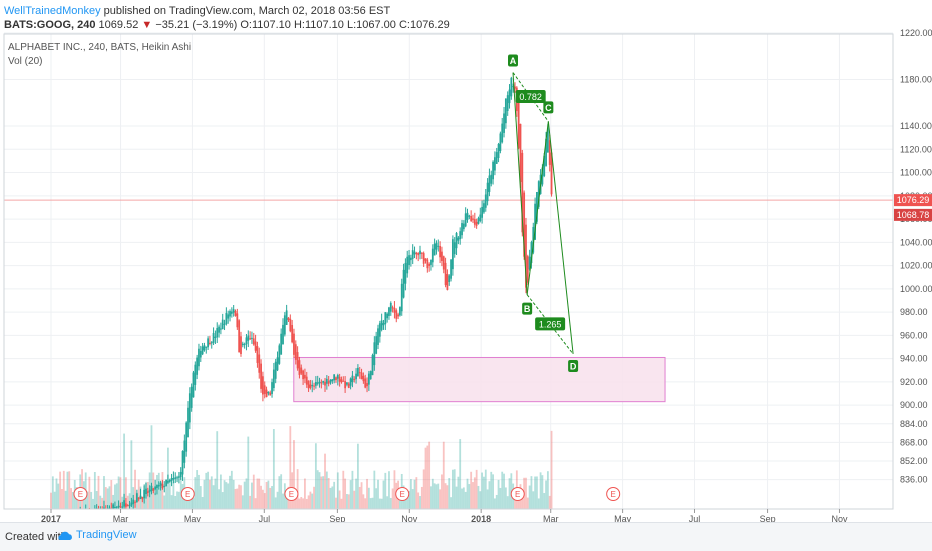  I want to click on y-tick-label: 1140.00, so click(916, 126).